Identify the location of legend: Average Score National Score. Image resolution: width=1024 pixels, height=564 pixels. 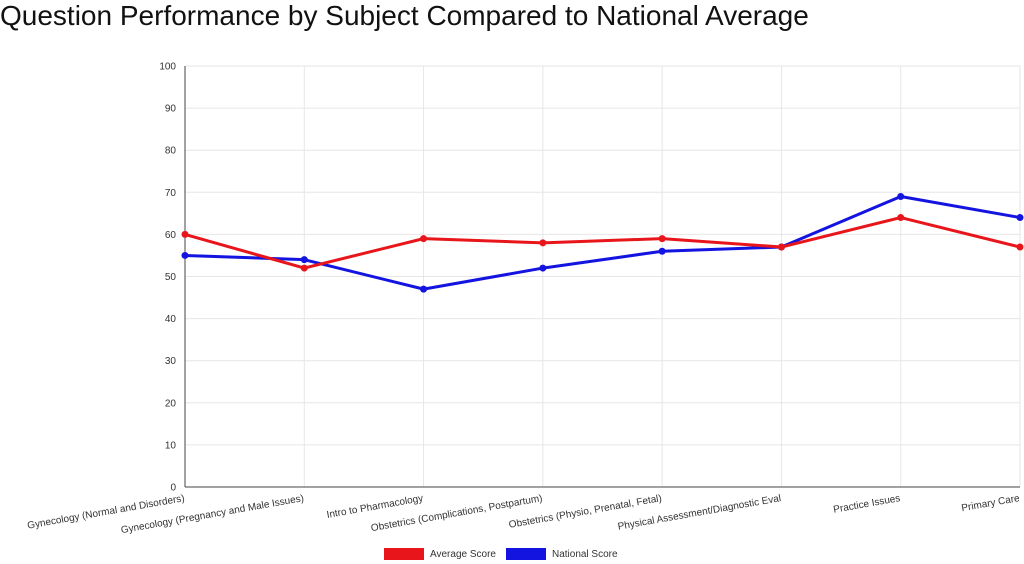
(503, 554).